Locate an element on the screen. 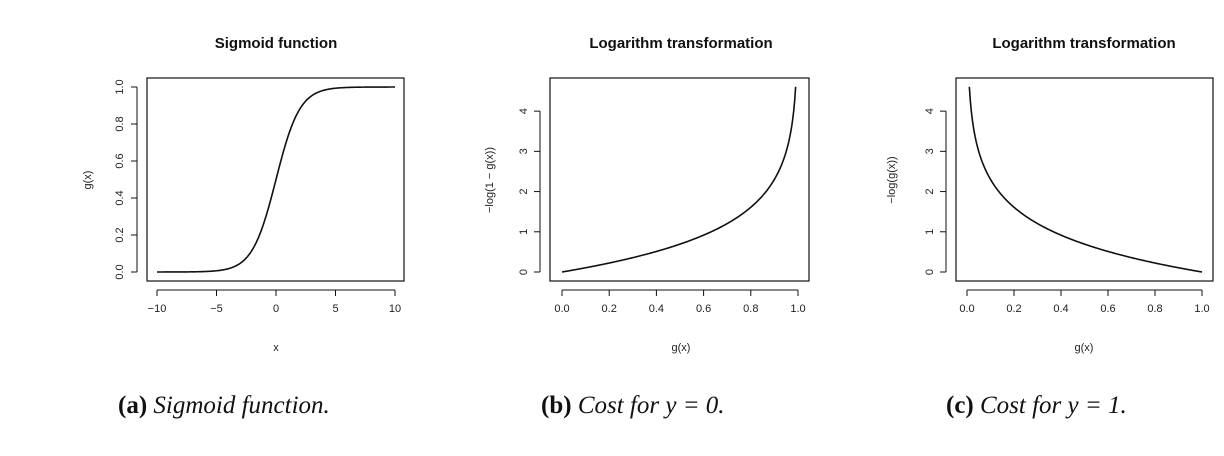 Image resolution: width=1224 pixels, height=456 pixels. panel-a-x-tick-label: −10 is located at coordinates (157, 309).